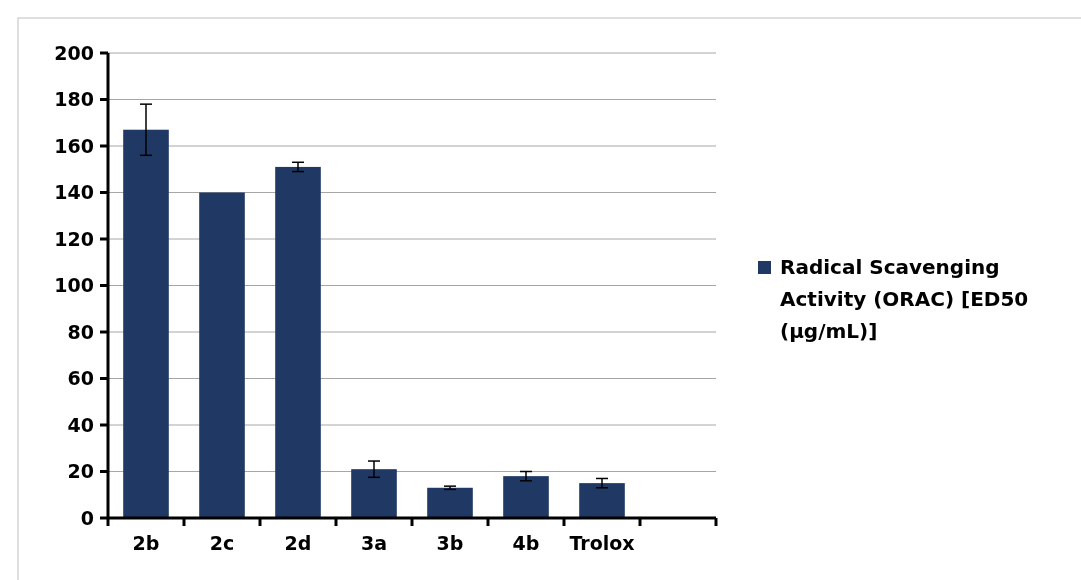 The image size is (1081, 580). I want to click on y-tick-label: 60, so click(80, 378).